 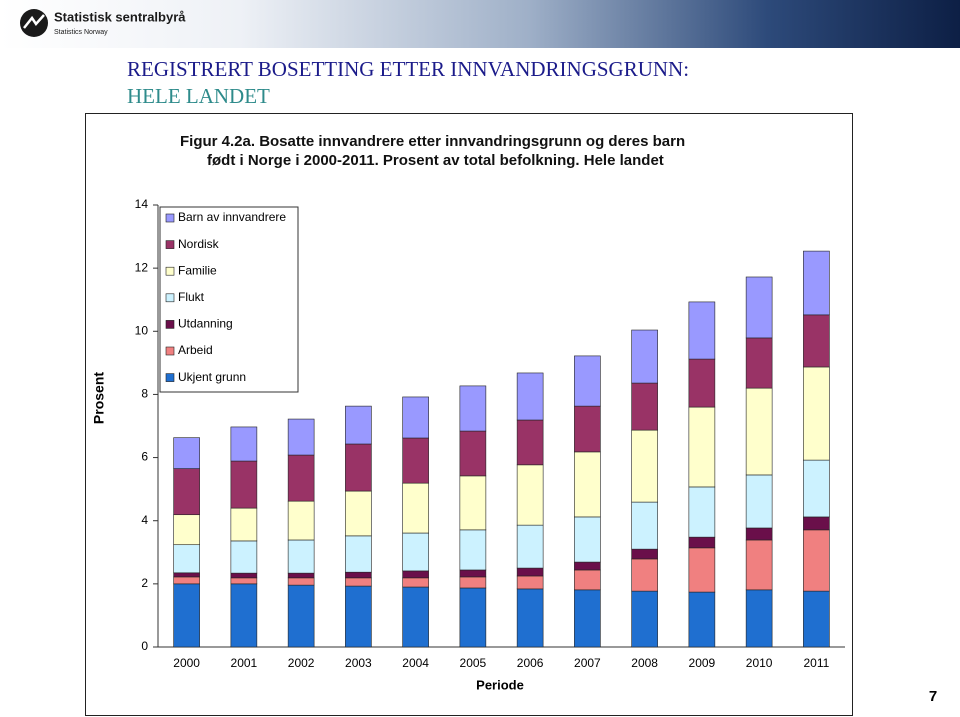 What do you see at coordinates (587, 663) in the screenshot?
I see `x-tick-label: 2007` at bounding box center [587, 663].